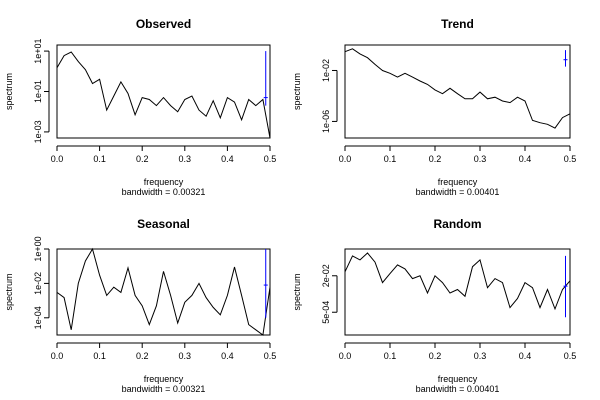  What do you see at coordinates (326, 312) in the screenshot?
I see `y-tick-label: 5e-04` at bounding box center [326, 312].